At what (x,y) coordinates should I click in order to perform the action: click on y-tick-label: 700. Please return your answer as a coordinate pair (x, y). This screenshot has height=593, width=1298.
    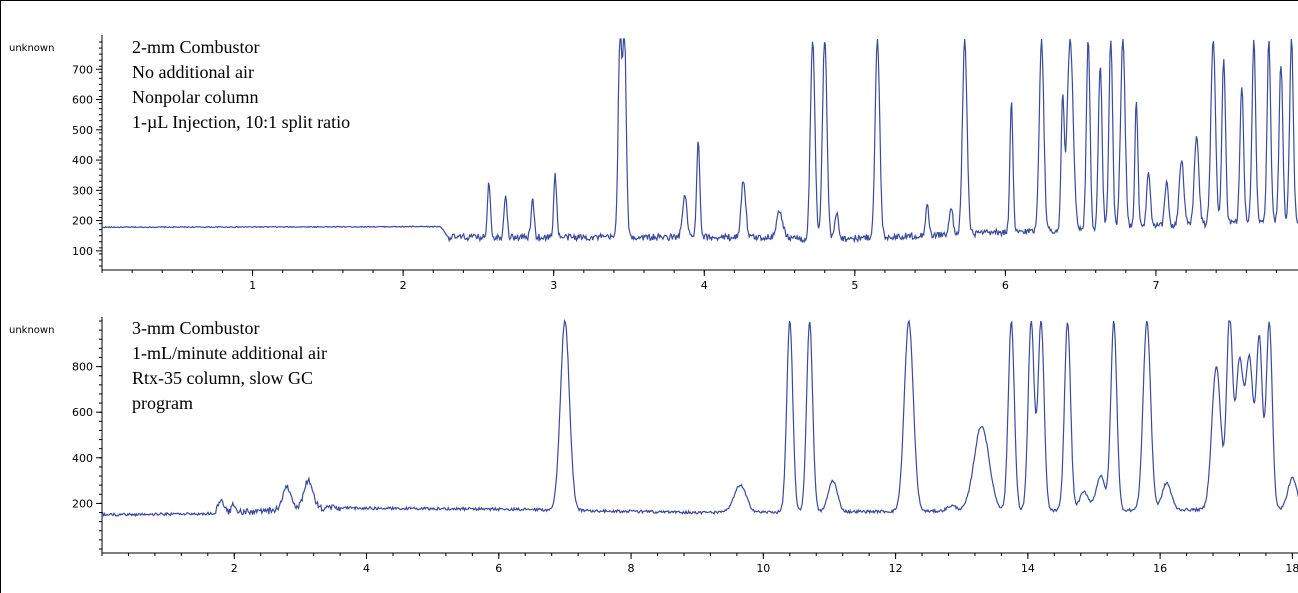
    Looking at the image, I should click on (82, 69).